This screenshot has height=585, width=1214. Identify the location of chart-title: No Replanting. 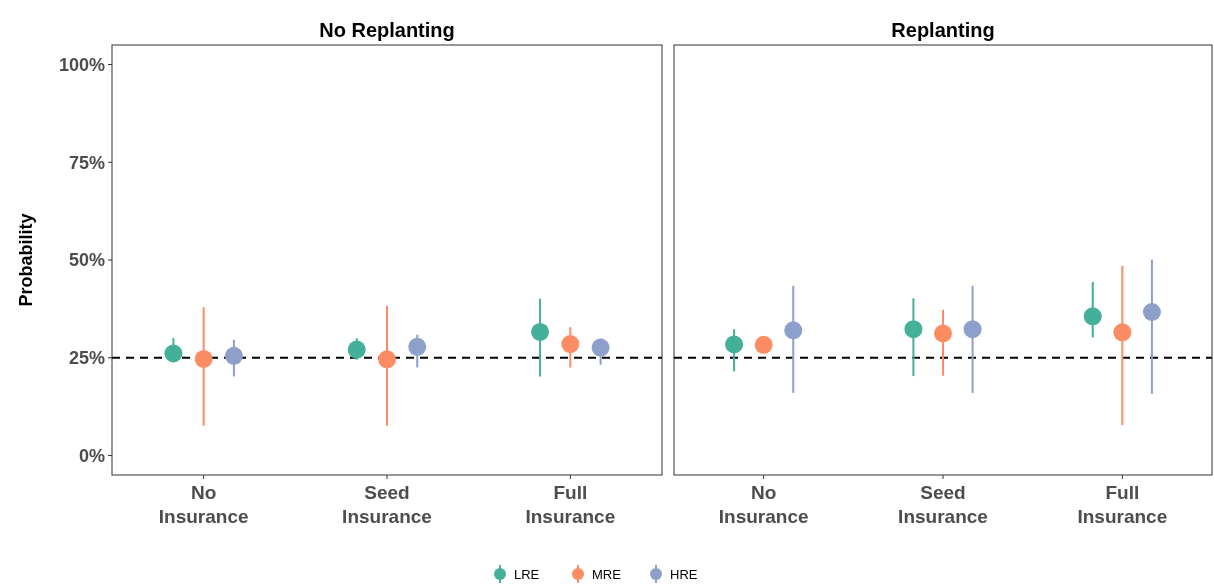
(387, 30).